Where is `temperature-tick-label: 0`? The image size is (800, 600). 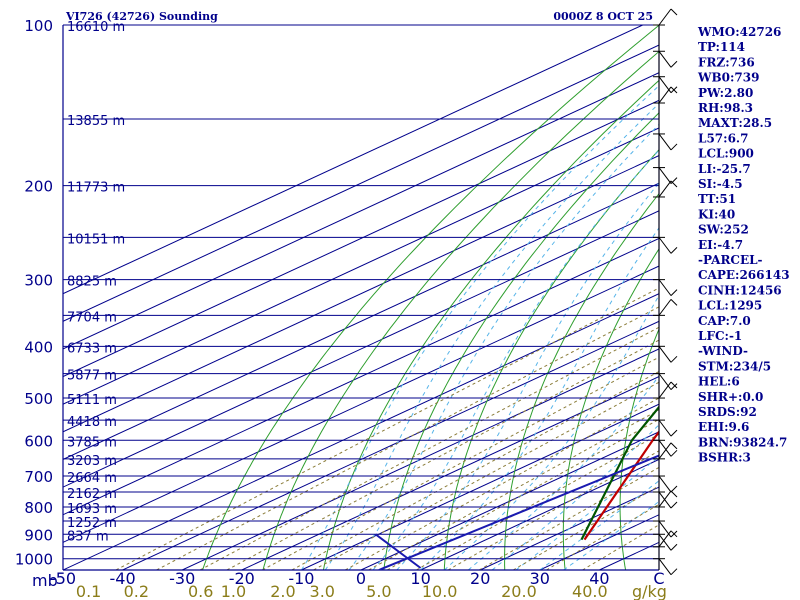 temperature-tick-label: 0 is located at coordinates (361, 578).